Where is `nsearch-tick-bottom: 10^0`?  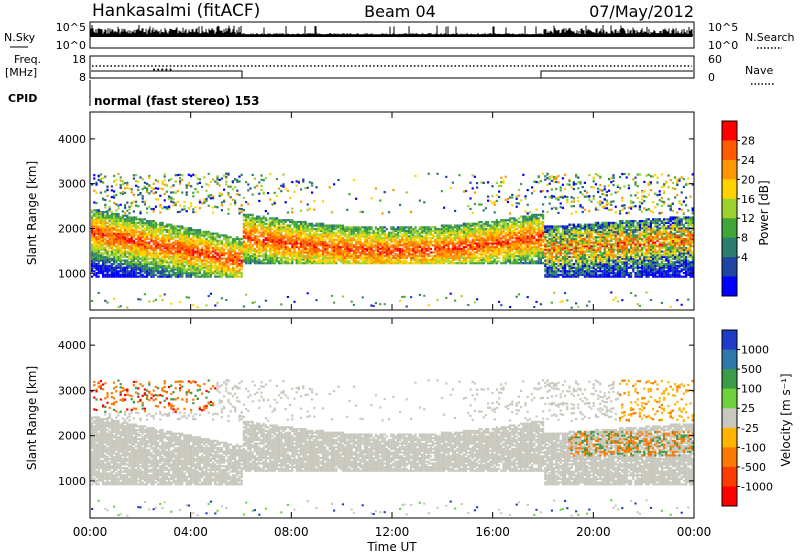 nsearch-tick-bottom: 10^0 is located at coordinates (723, 45).